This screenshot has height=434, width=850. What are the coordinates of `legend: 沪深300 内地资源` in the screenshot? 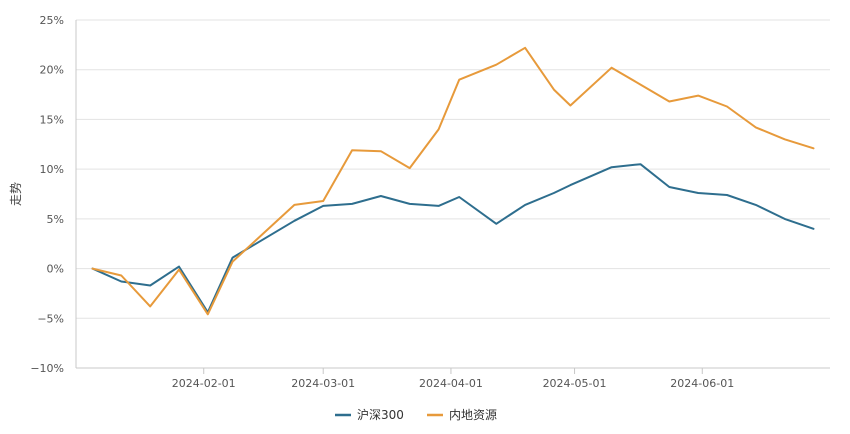 It's located at (416, 415).